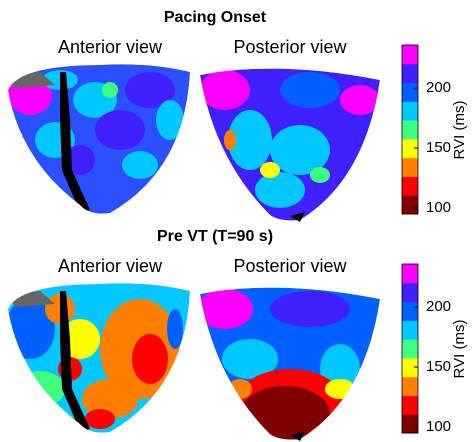 This screenshot has height=442, width=473. I want to click on panel-title: Pacing Onset, so click(215, 17).